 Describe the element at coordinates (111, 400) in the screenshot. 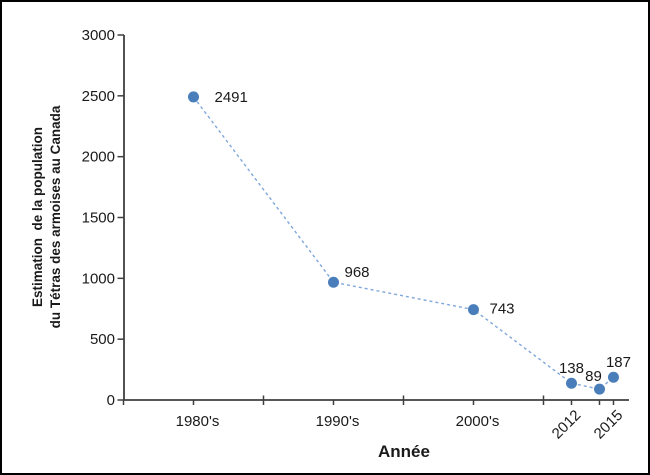

I see `y-axis-tick-label: 0` at that location.